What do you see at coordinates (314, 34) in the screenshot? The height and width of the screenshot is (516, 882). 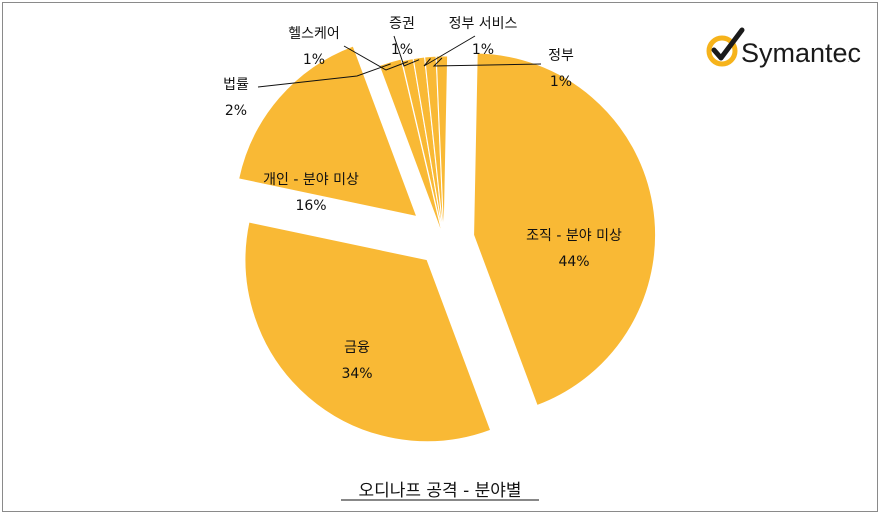 I see `slice-name-label-4: 헬스케어` at bounding box center [314, 34].